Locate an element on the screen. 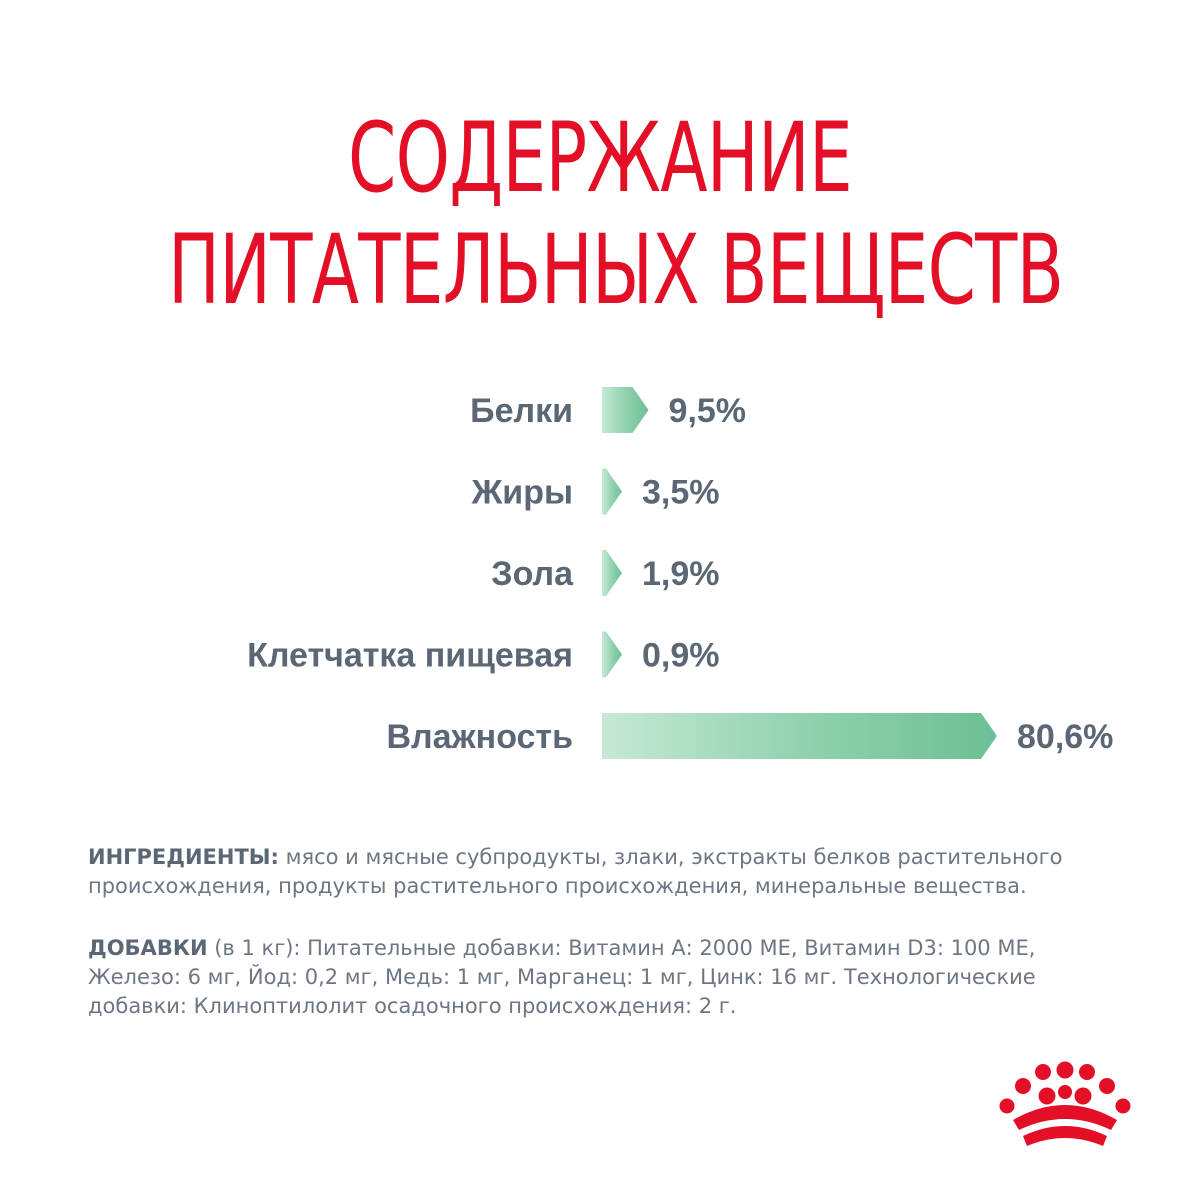  crown-icon is located at coordinates (1065, 1103).